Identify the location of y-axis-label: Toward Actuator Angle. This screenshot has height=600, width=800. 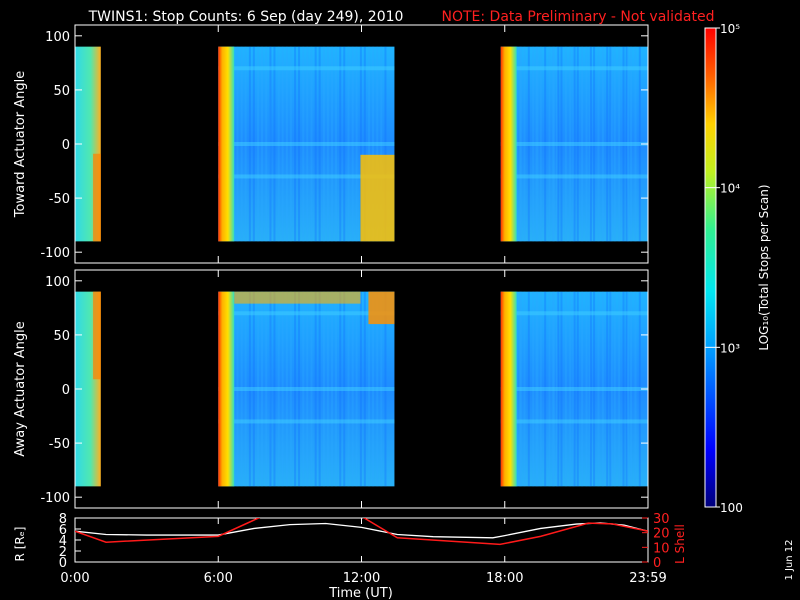
(20, 144).